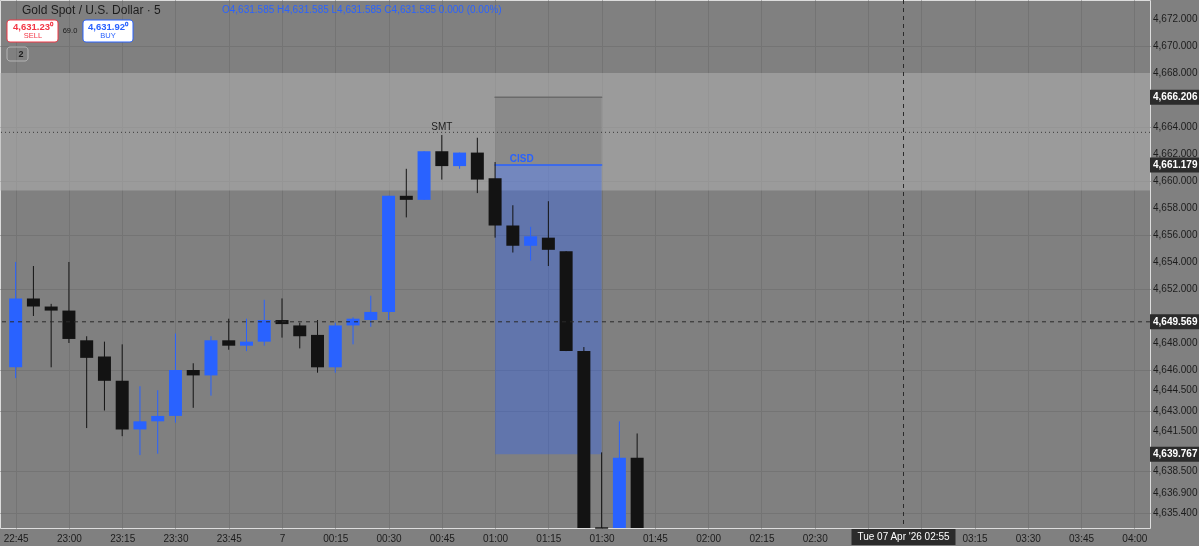  Describe the element at coordinates (1175, 492) in the screenshot. I see `y-tick-label: 4,636.900` at that location.